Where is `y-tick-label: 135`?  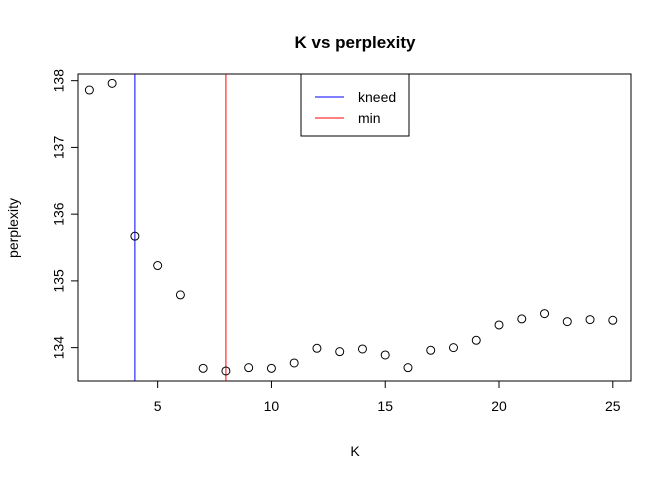
y-tick-label: 135 is located at coordinates (59, 281).